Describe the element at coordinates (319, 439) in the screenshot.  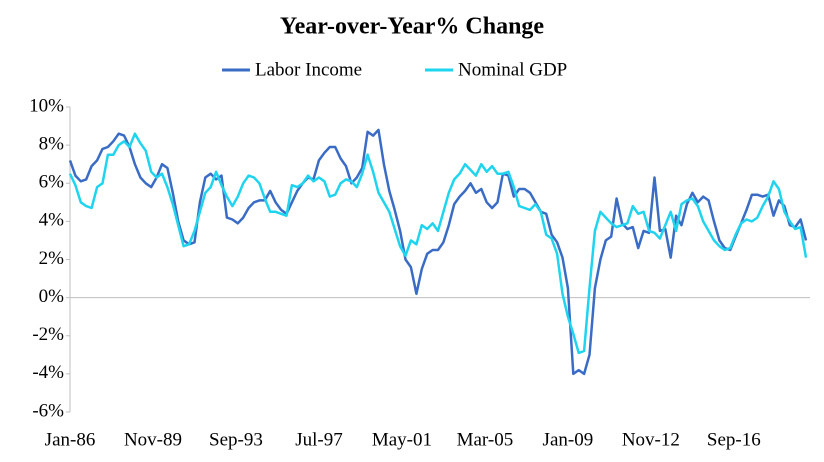
I see `x-tick-label: Jul-97` at that location.